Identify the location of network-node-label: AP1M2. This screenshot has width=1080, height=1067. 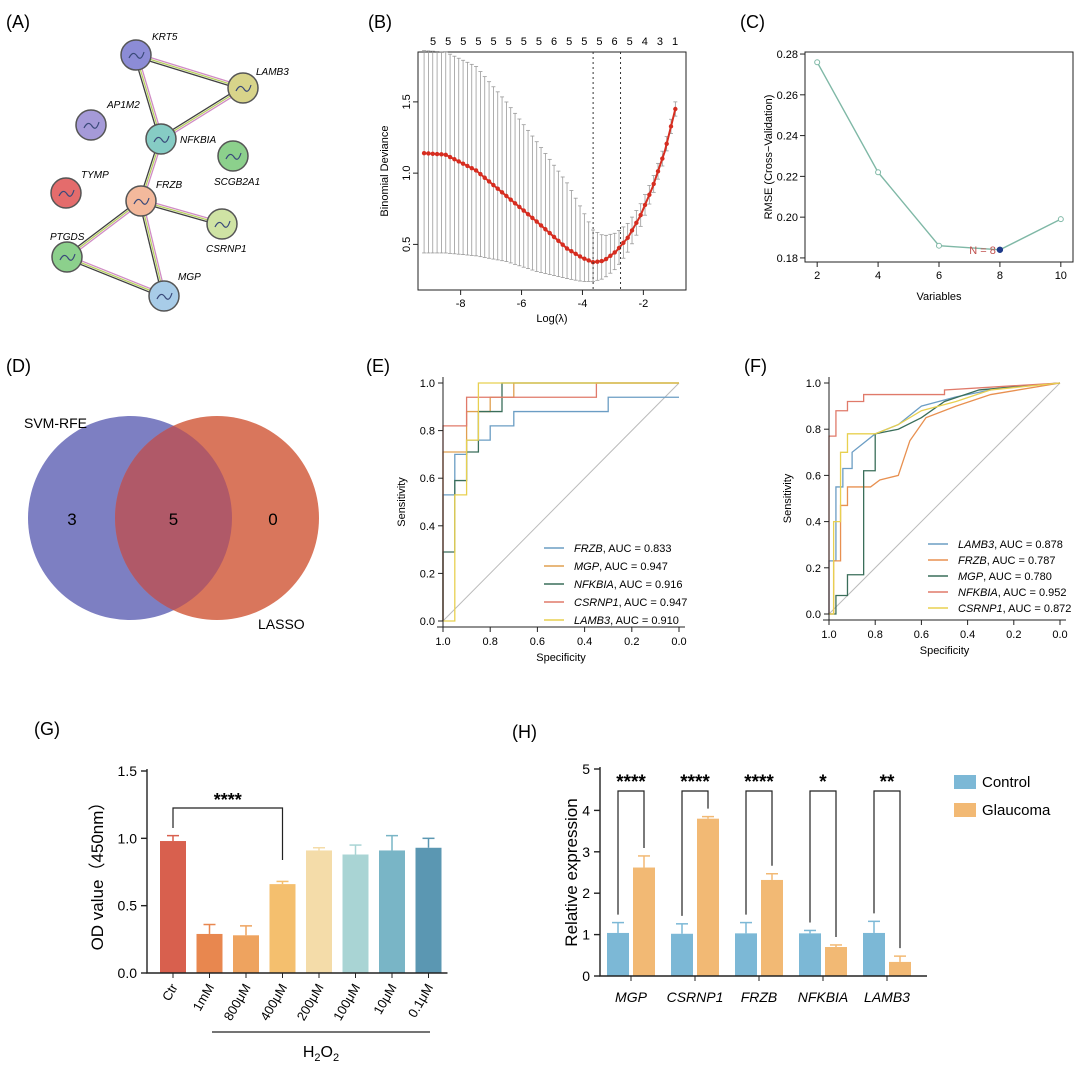
(123, 105).